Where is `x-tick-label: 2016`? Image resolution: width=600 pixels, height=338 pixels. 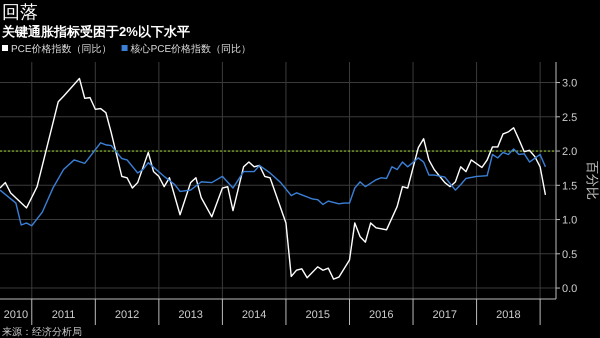 x-tick-label: 2016 is located at coordinates (381, 315).